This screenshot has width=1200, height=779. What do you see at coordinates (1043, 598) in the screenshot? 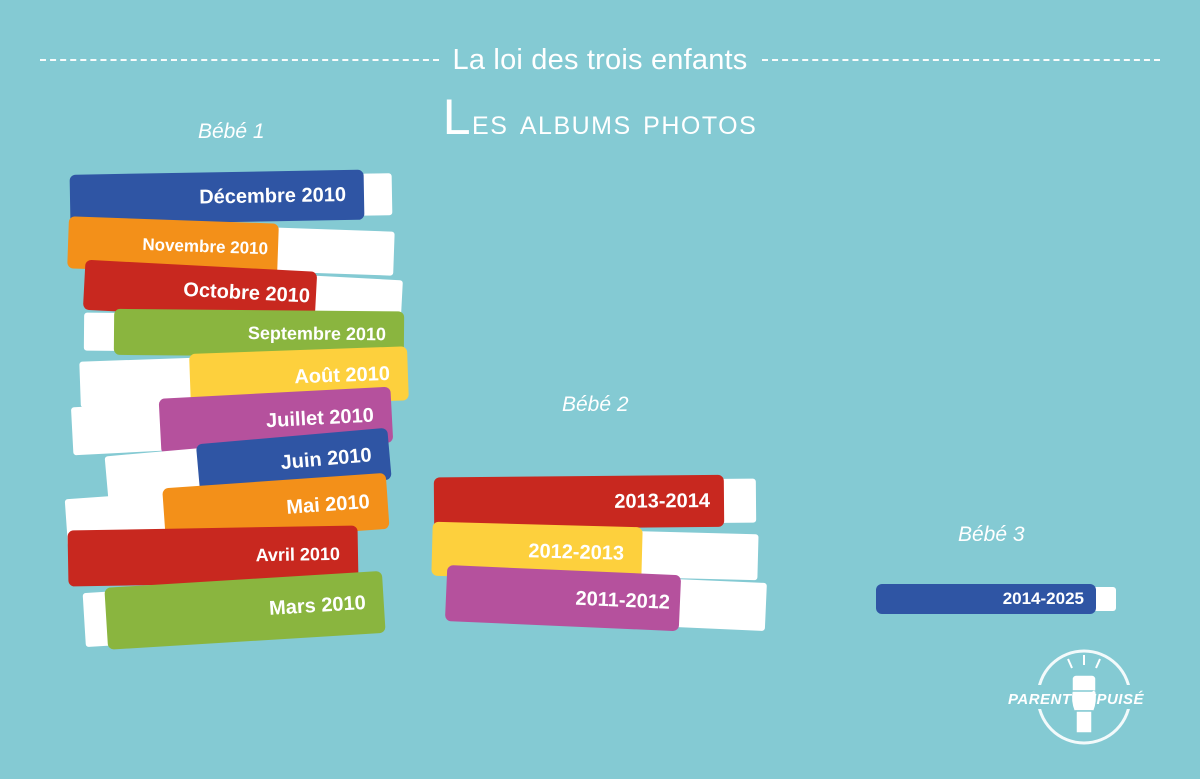
I see `book-label: 2014-2025` at bounding box center [1043, 598].